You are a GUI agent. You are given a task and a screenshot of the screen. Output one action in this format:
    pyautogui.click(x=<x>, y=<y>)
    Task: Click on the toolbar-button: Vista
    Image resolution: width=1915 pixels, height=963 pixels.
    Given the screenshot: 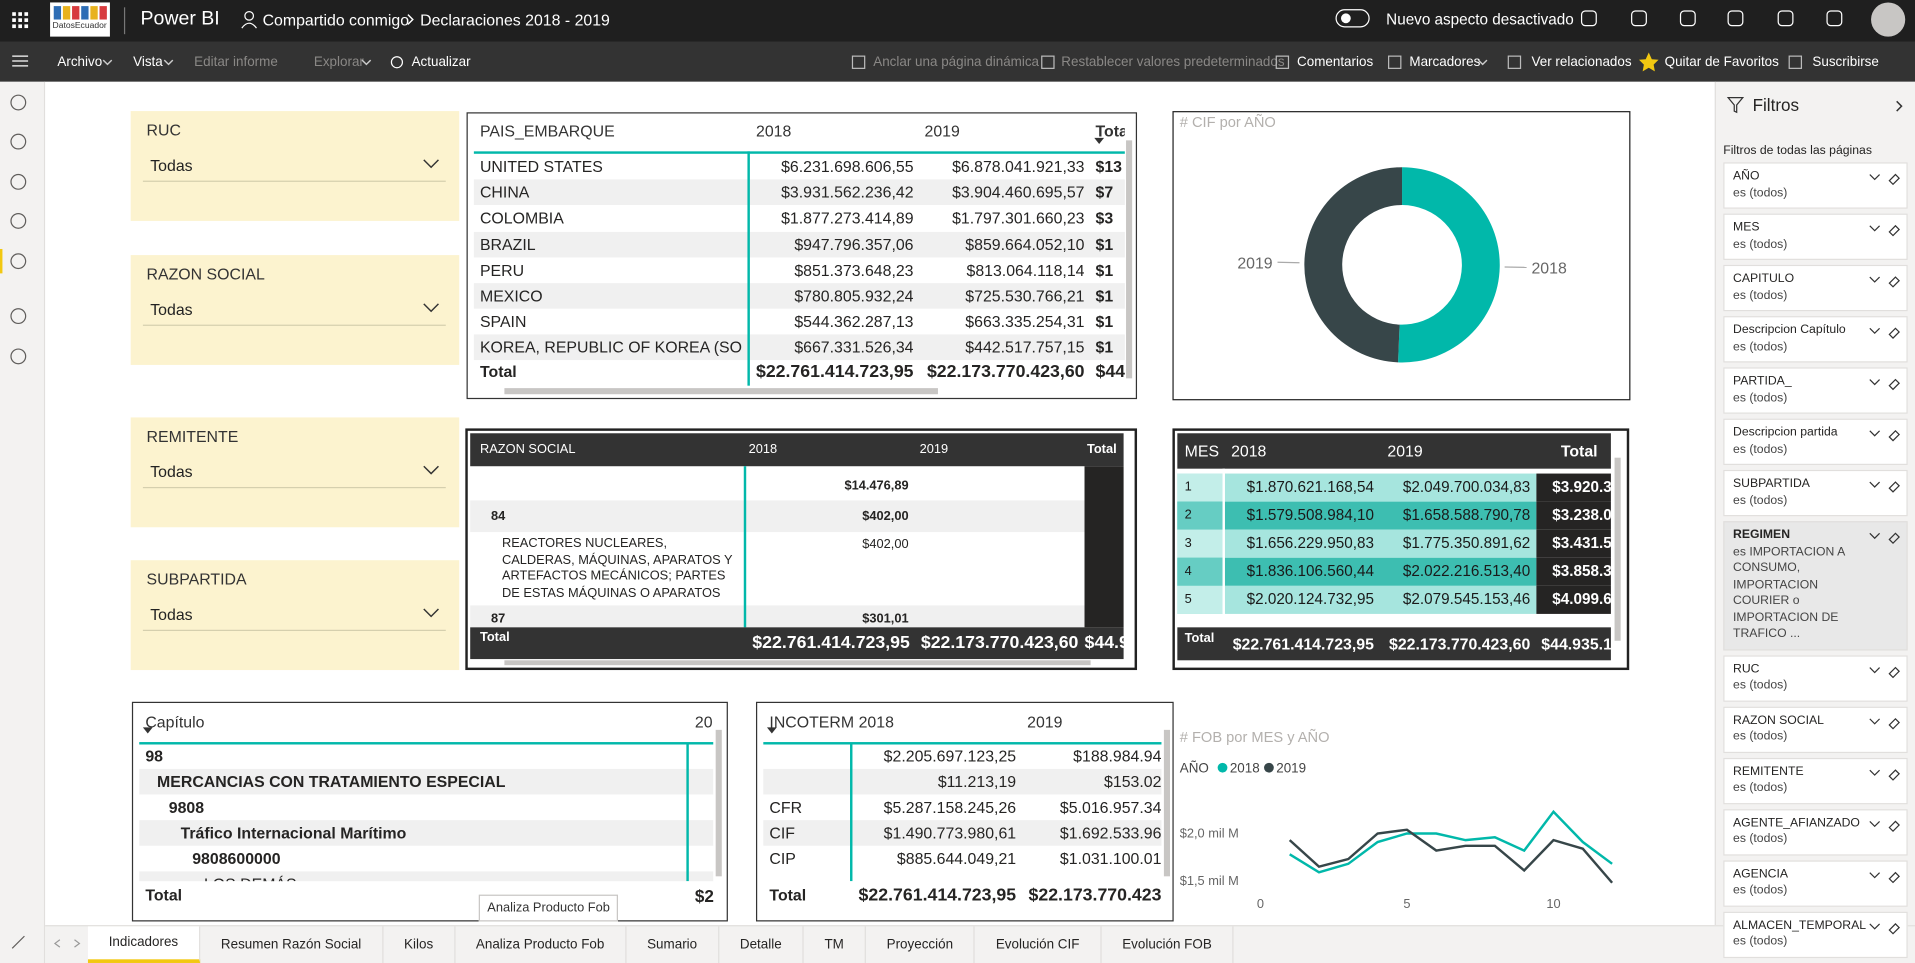 What is the action you would take?
    pyautogui.click(x=148, y=62)
    